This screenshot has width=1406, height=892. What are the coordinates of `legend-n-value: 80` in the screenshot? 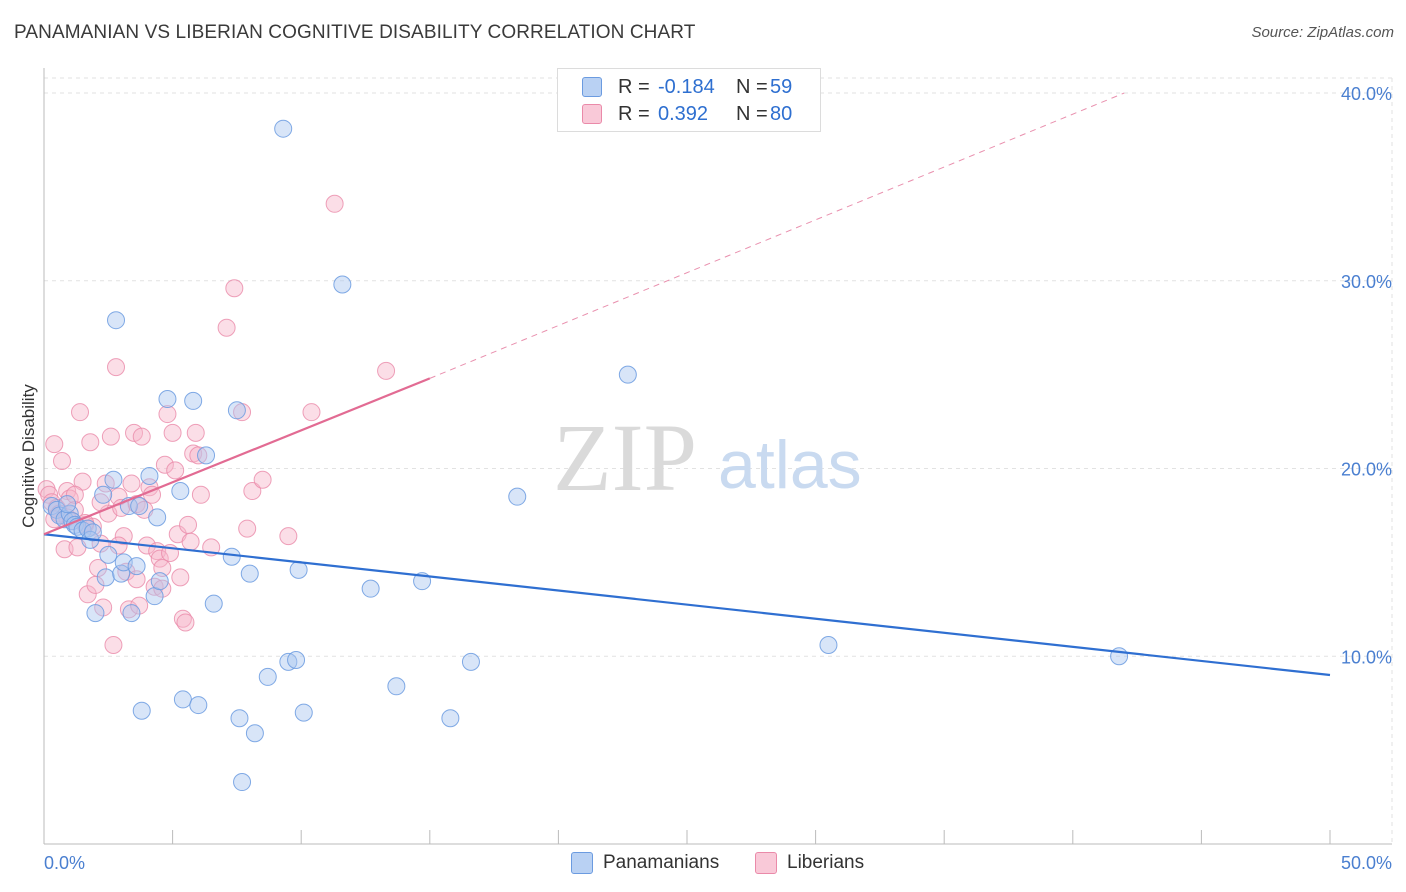 It's located at (781, 113).